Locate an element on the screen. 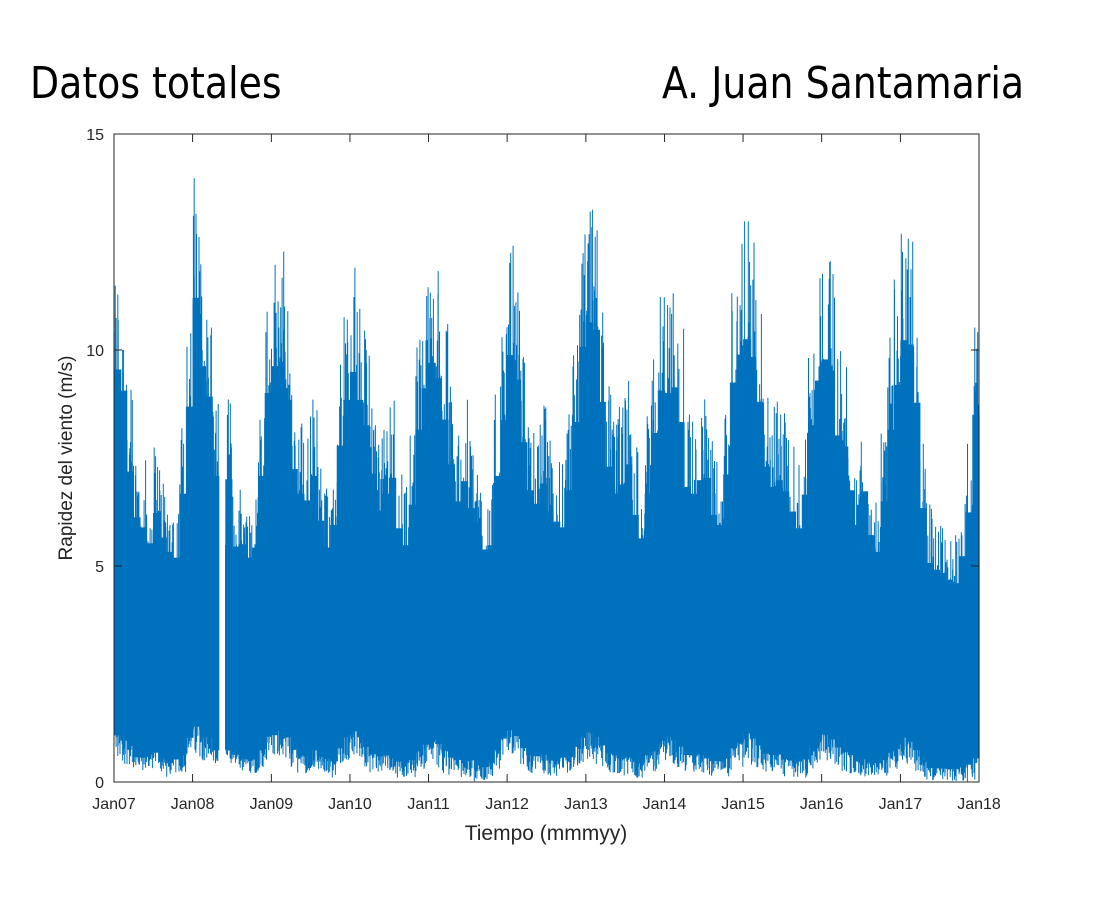 This screenshot has height=897, width=1096. x-tick-label: Jan18 is located at coordinates (979, 804).